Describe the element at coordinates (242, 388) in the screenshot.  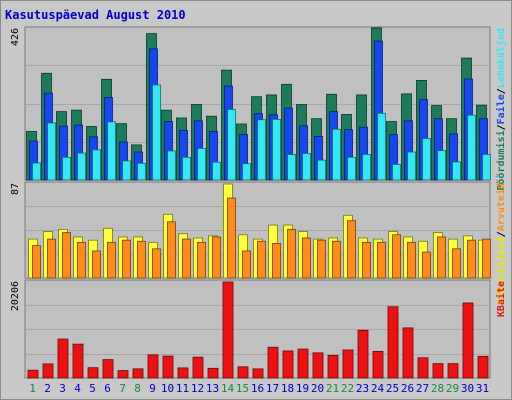
I see `day-label: 15` at that location.